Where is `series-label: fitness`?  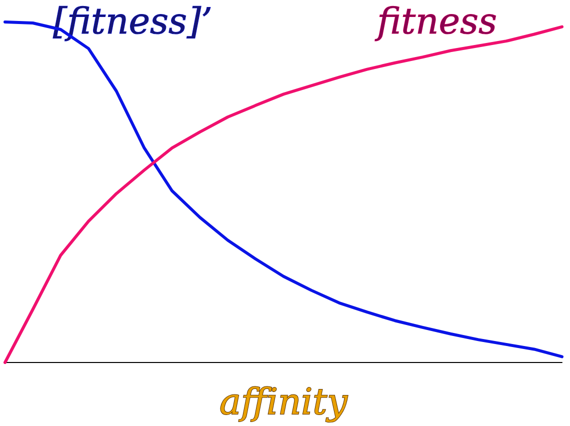
series-label: fitness is located at coordinates (435, 22).